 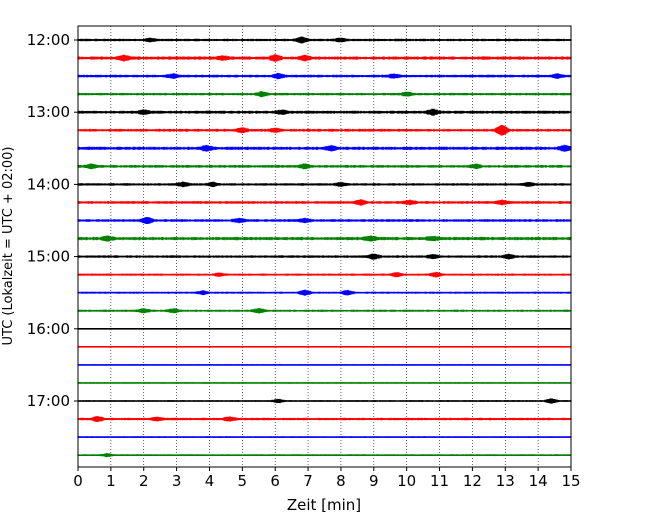 What do you see at coordinates (472, 481) in the screenshot?
I see `x-tick-label: 12` at bounding box center [472, 481].